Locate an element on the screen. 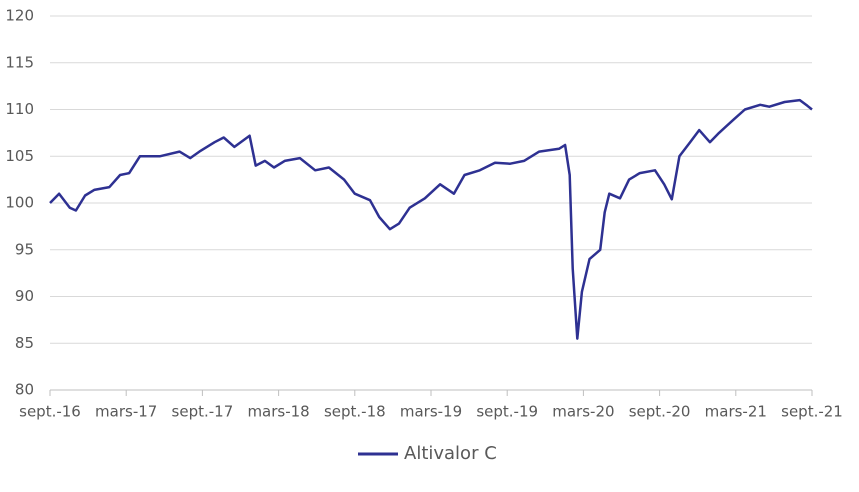 This screenshot has height=492, width=859. x-tick-label: mars-21 is located at coordinates (736, 412).